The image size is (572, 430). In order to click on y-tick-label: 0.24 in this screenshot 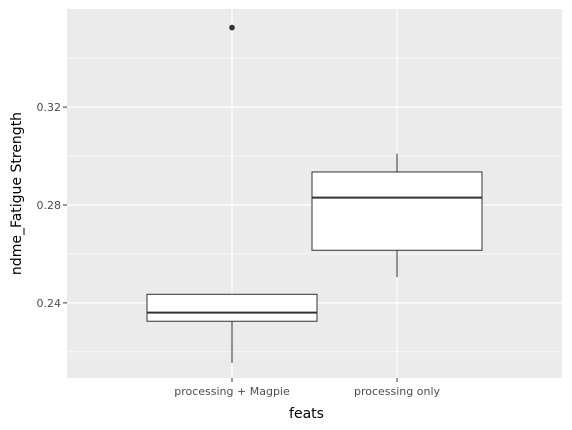, I will do `click(49, 303)`.